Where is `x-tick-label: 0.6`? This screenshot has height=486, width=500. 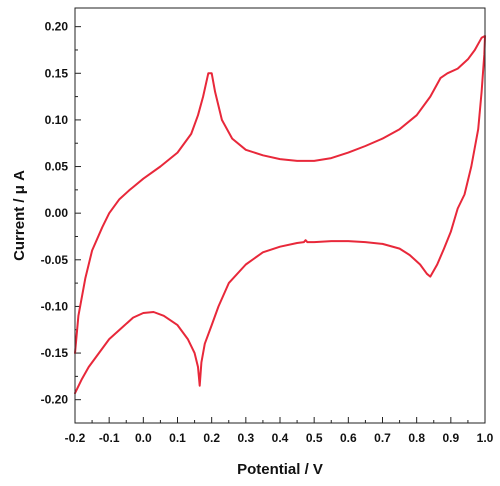 x-tick-label: 0.6 is located at coordinates (348, 438).